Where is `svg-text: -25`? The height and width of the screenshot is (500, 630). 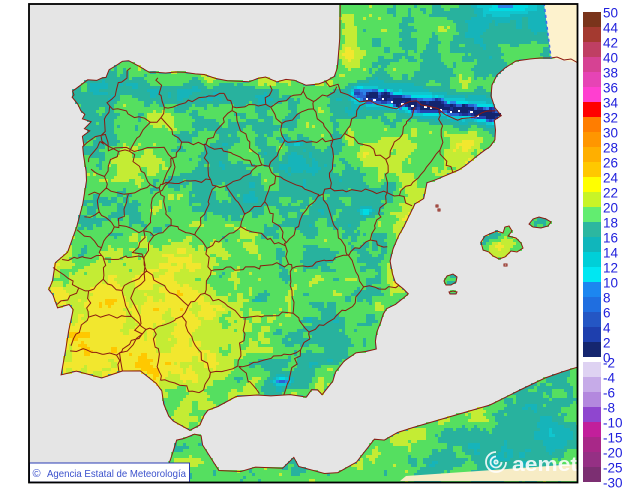
svg-text: -25 is located at coordinates (613, 468).